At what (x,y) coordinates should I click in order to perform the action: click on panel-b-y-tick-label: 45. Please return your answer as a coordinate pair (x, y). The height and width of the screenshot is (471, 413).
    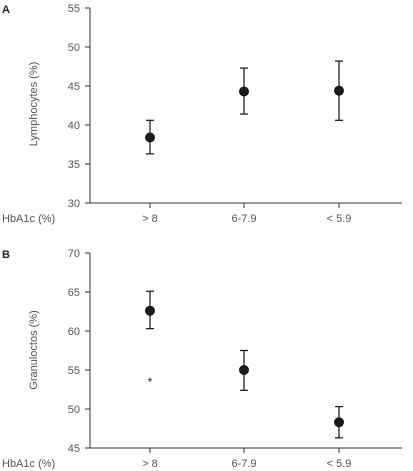
    Looking at the image, I should click on (74, 449).